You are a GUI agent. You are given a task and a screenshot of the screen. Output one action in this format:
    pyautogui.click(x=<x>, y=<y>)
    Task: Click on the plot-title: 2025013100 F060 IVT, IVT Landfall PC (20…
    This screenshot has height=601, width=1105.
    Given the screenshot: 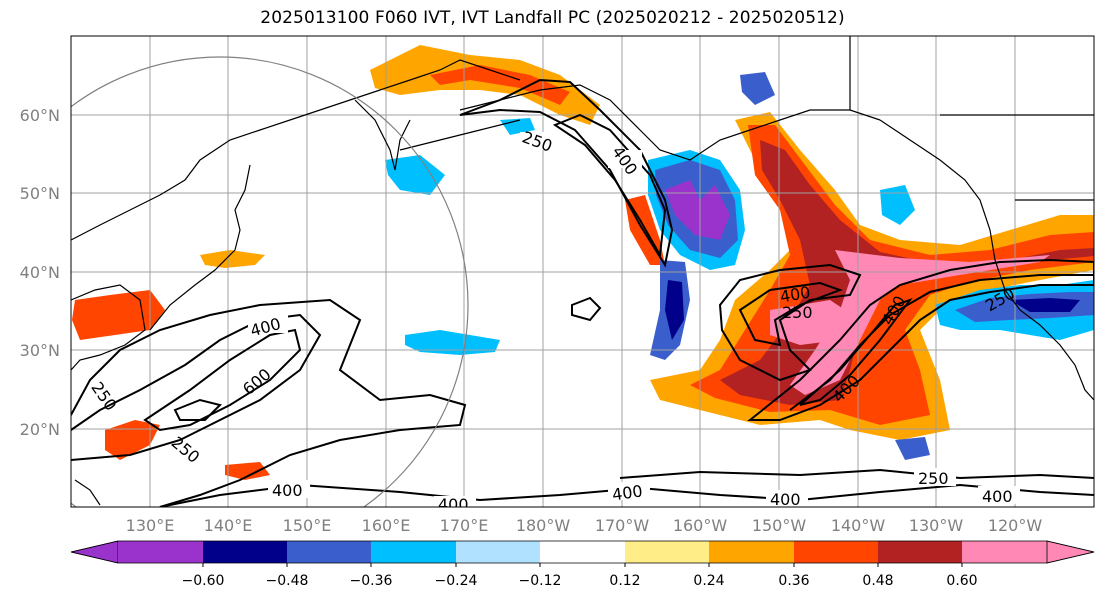 What is the action you would take?
    pyautogui.click(x=552, y=18)
    